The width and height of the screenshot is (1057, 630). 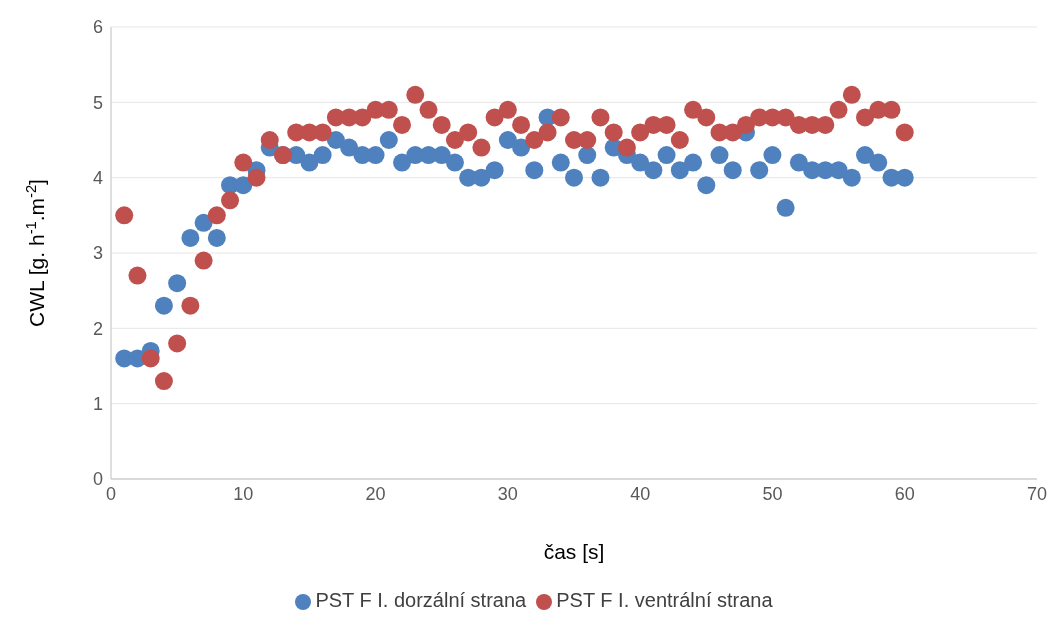 I want to click on y-tick-label: 3, so click(x=97, y=253).